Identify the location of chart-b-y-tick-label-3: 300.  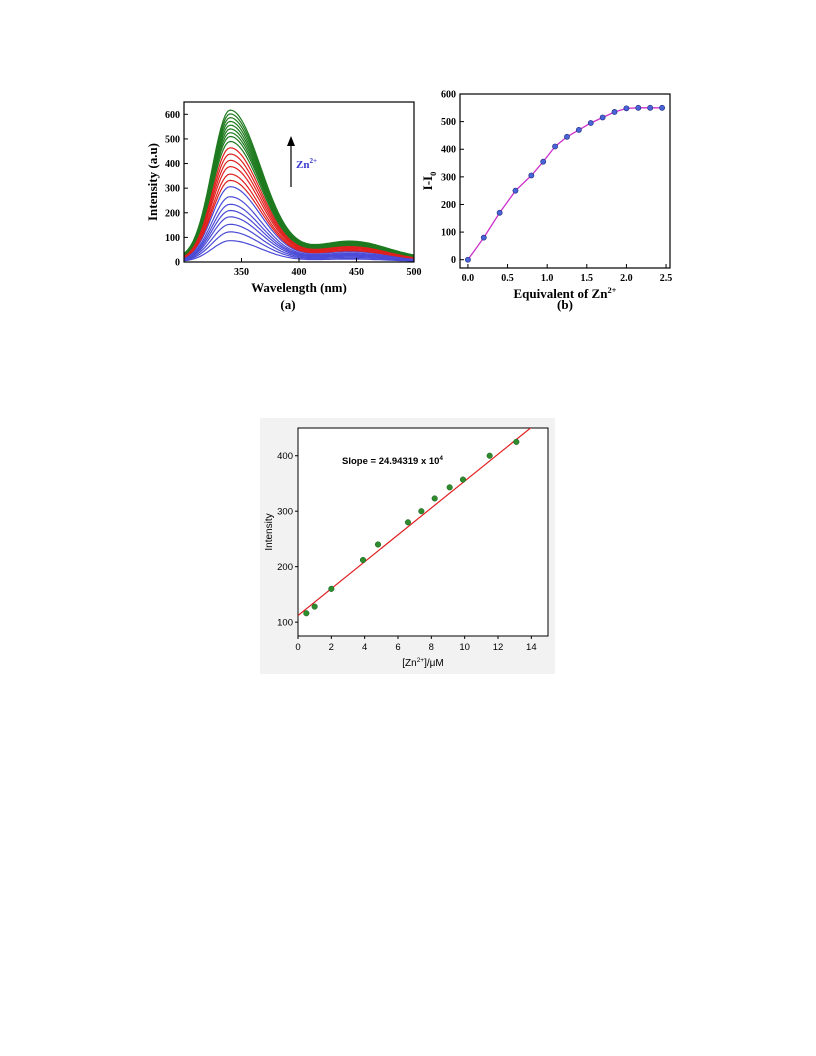
(448, 177).